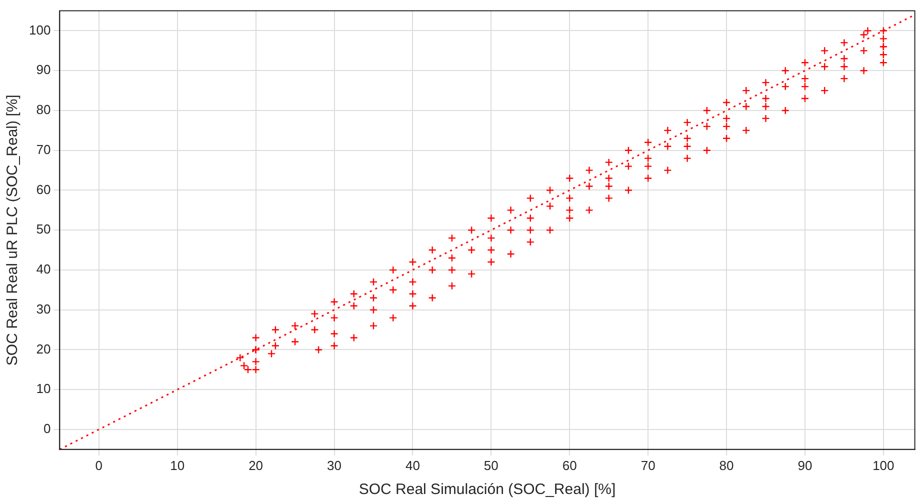 This screenshot has height=503, width=920. Describe the element at coordinates (43, 189) in the screenshot. I see `y-tick-label: 60` at that location.